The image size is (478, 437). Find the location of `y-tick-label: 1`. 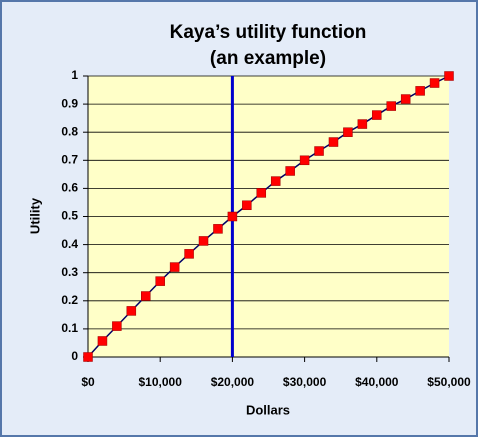

y-tick-label: 1 is located at coordinates (74, 75).